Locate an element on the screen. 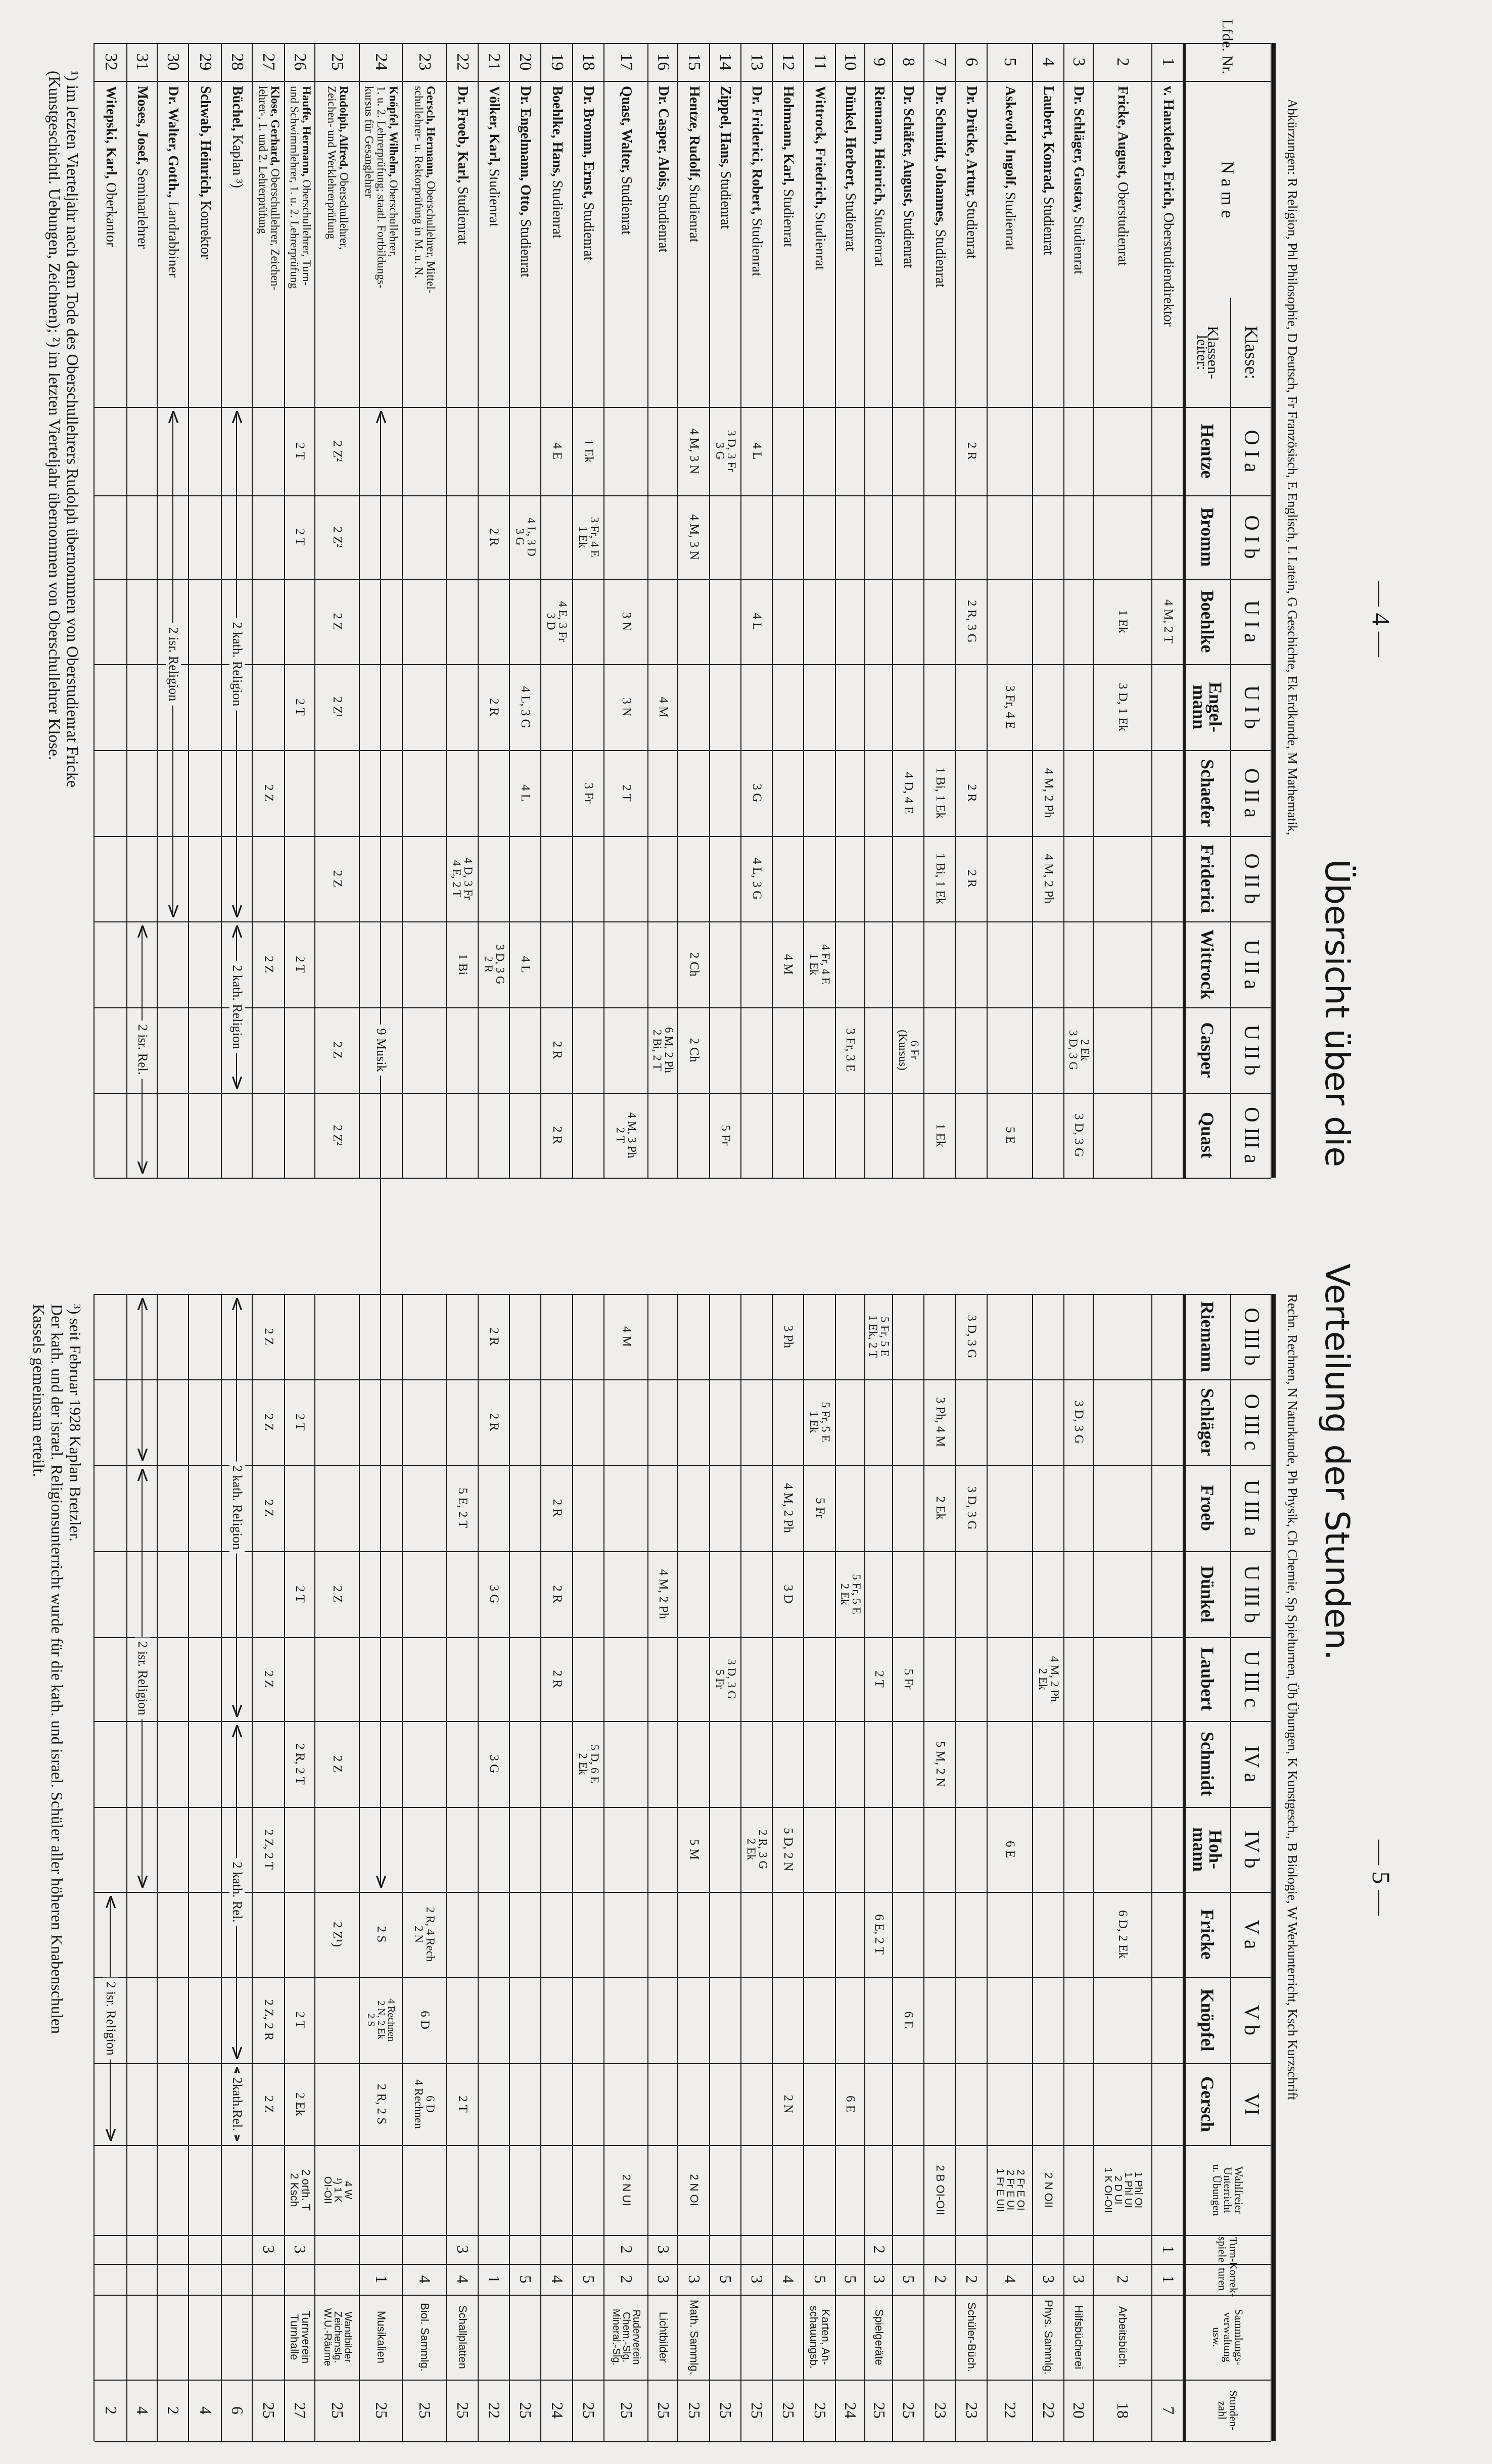 Image resolution: width=1492 pixels, height=2464 pixels. cell-UIIIb: 3 D is located at coordinates (789, 1594).